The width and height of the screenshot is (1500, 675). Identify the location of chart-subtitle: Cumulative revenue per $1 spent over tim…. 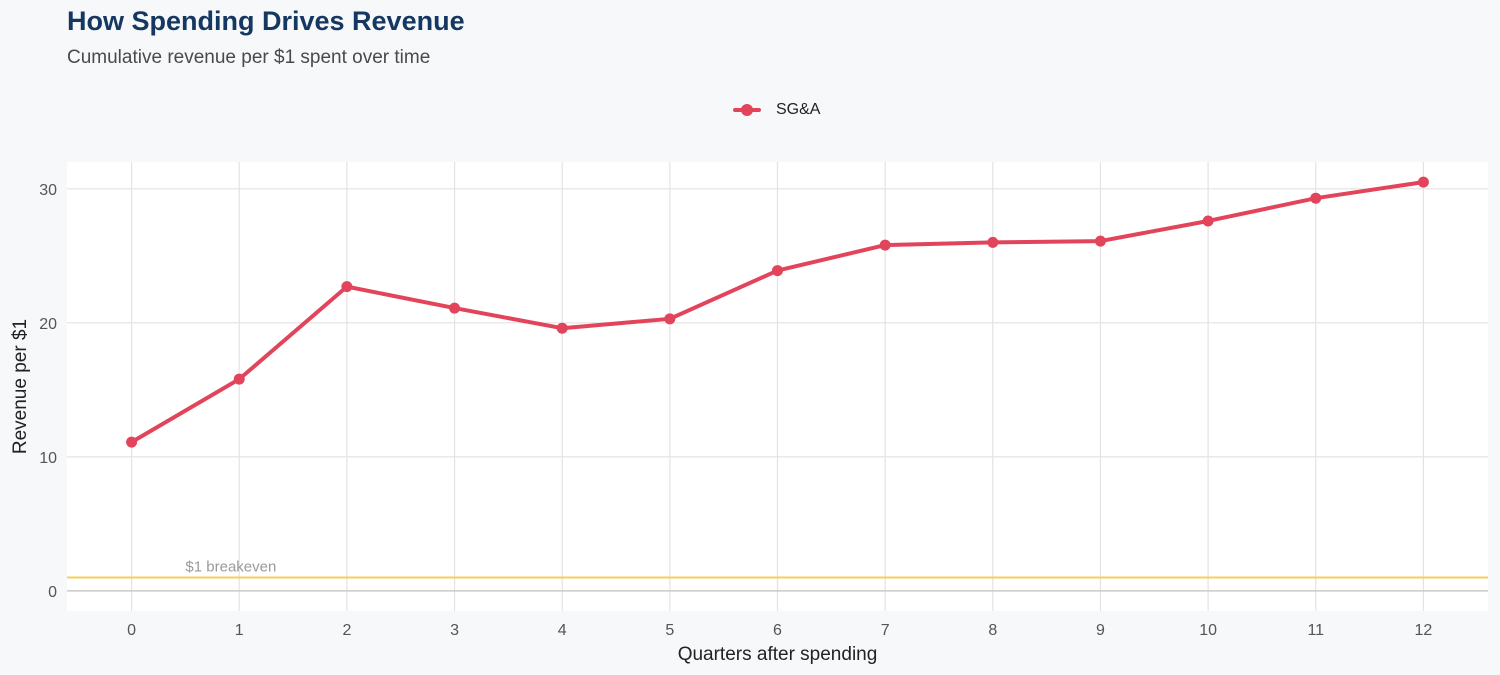
(249, 57).